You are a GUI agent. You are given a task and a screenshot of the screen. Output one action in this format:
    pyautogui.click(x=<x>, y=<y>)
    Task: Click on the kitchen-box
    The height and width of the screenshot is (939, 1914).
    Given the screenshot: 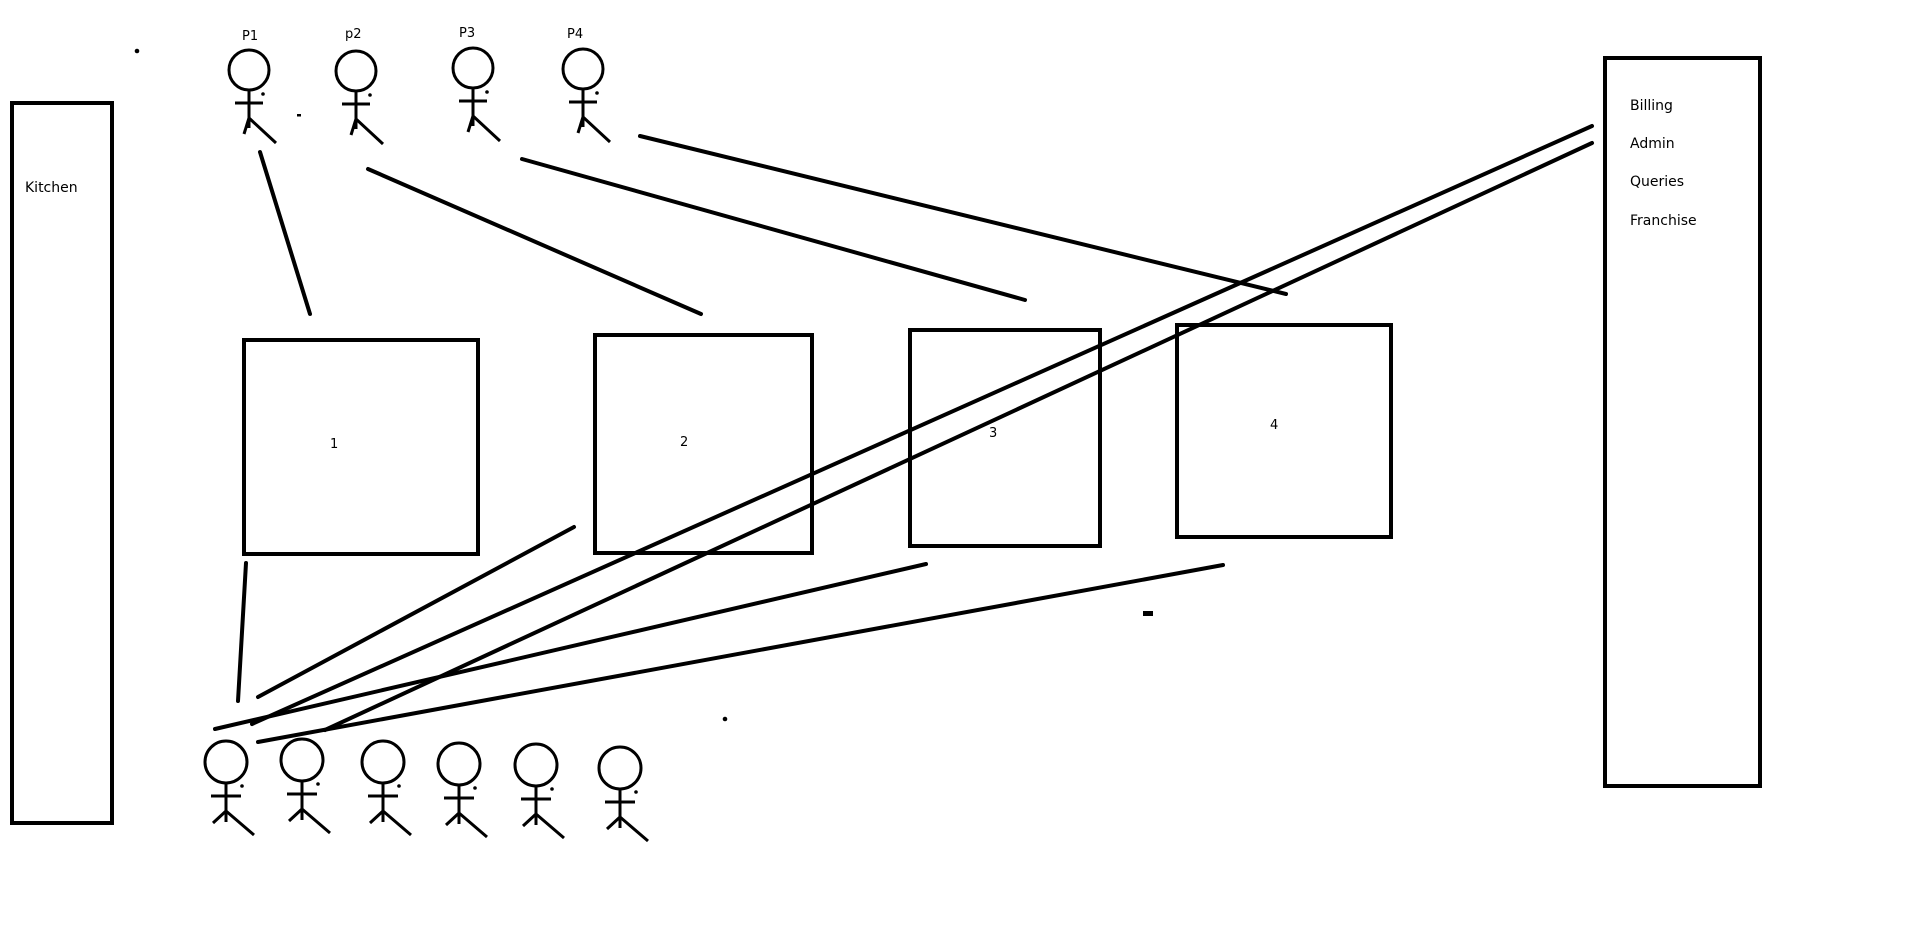 What is the action you would take?
    pyautogui.click(x=62, y=463)
    